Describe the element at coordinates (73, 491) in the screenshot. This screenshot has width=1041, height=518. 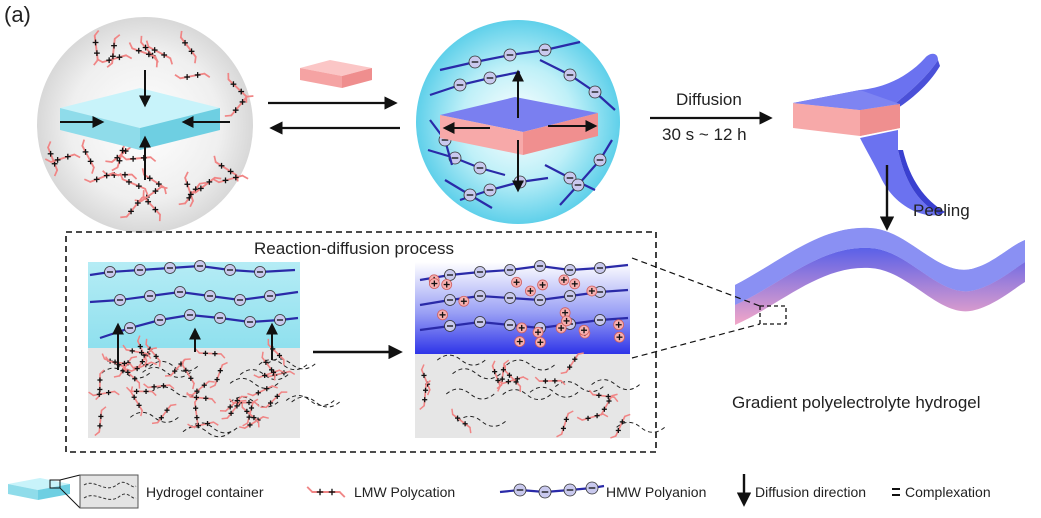
I see `legend-hydrogel-icon` at that location.